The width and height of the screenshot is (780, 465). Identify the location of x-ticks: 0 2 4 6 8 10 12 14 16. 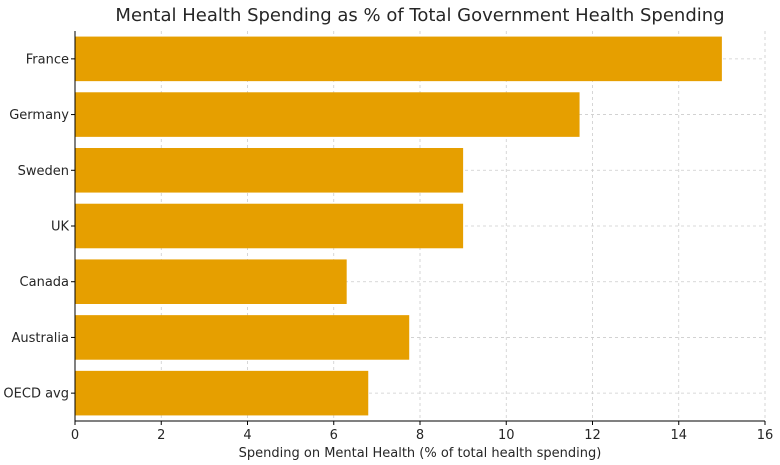
(422, 432).